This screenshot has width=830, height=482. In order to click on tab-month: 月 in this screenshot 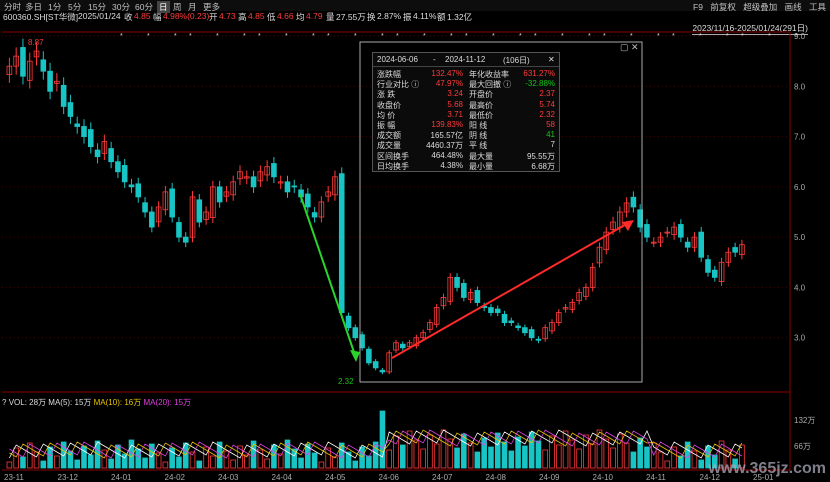, I will do `click(192, 7)`.